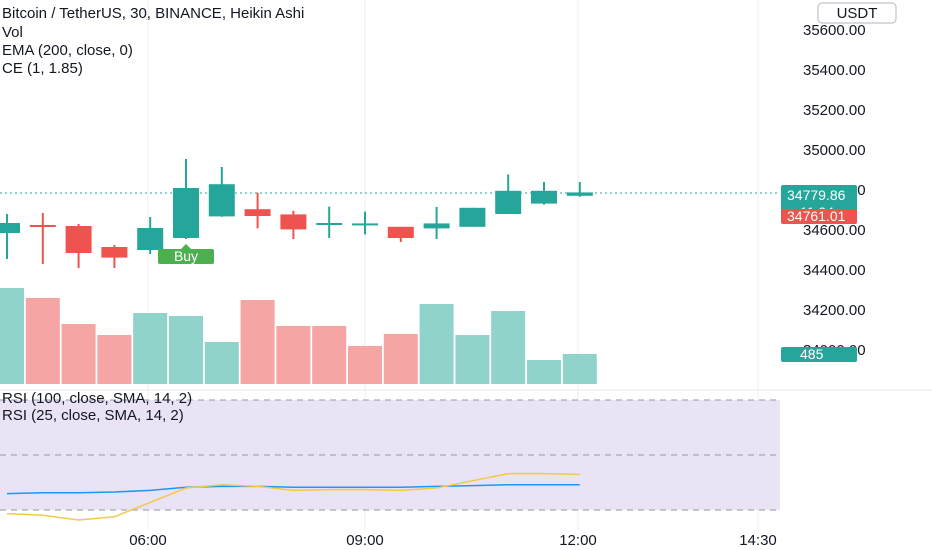 Image resolution: width=932 pixels, height=550 pixels. Describe the element at coordinates (834, 310) in the screenshot. I see `price-tick-label: 34200.00` at that location.